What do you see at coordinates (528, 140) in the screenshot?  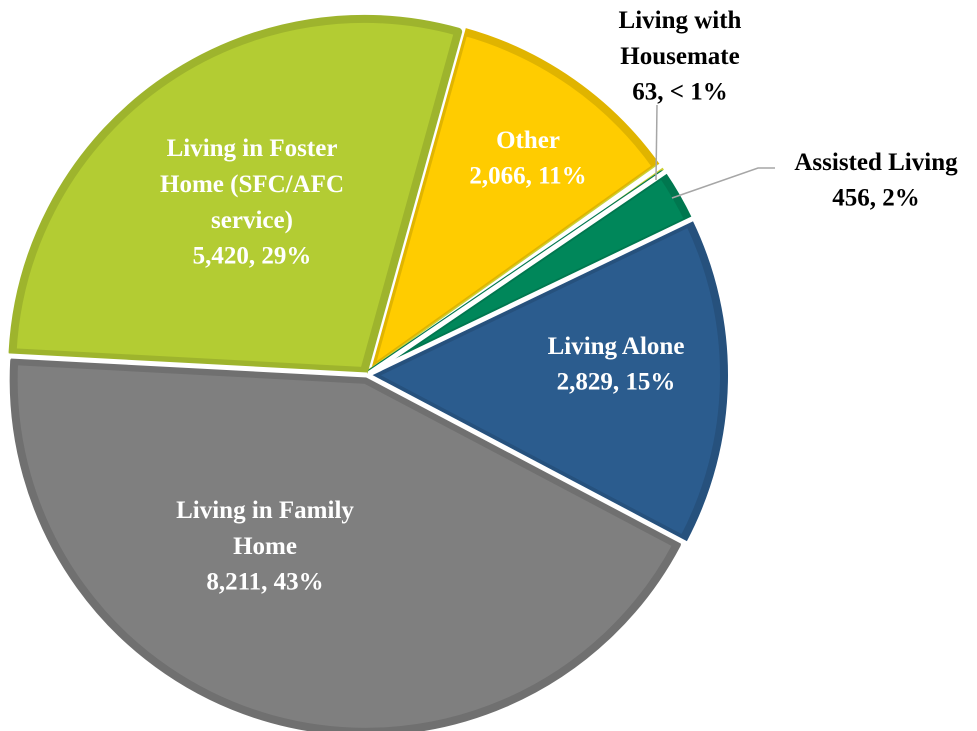 I see `slice-label: Other` at bounding box center [528, 140].